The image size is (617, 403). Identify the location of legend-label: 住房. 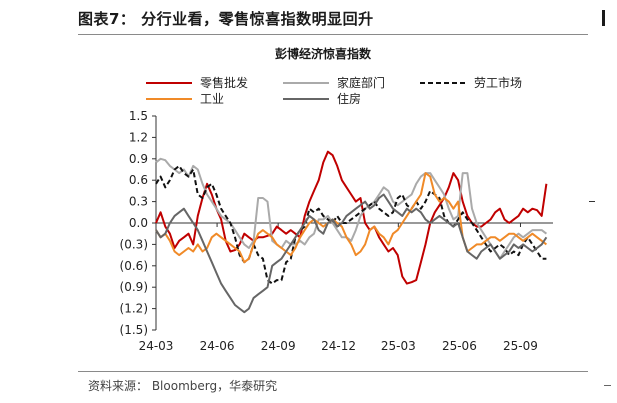
(349, 98).